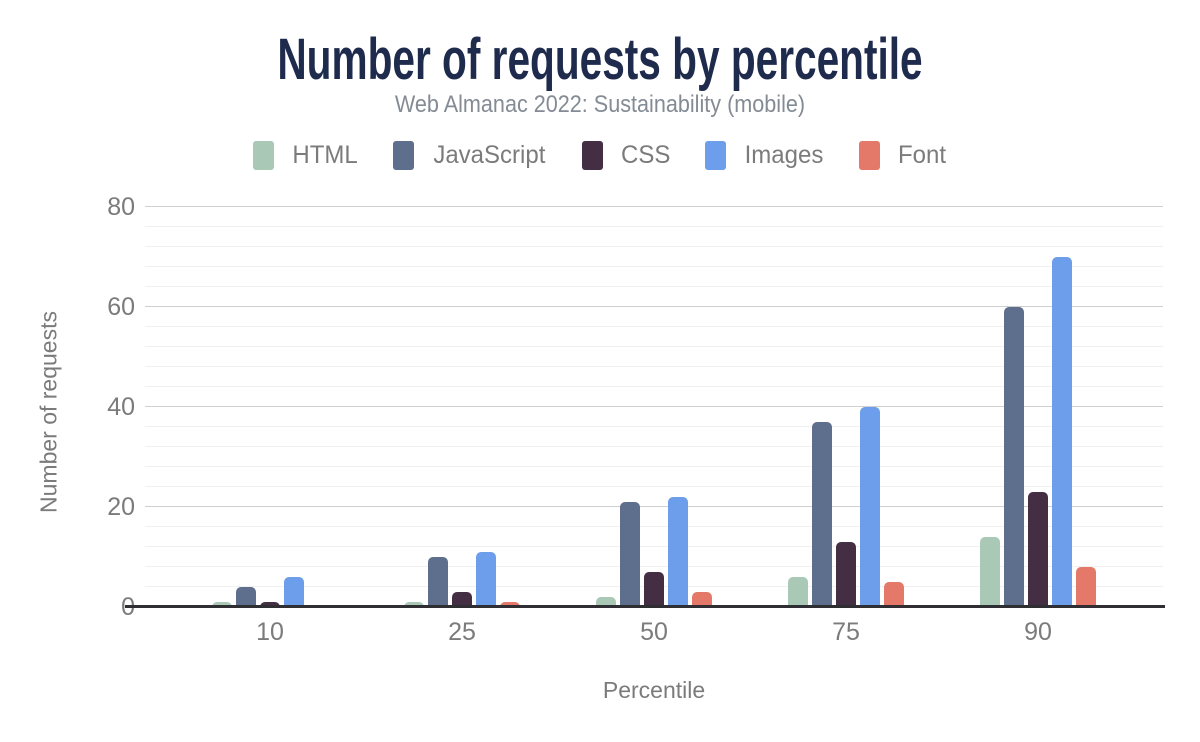  I want to click on bar-font-p75, so click(894, 594).